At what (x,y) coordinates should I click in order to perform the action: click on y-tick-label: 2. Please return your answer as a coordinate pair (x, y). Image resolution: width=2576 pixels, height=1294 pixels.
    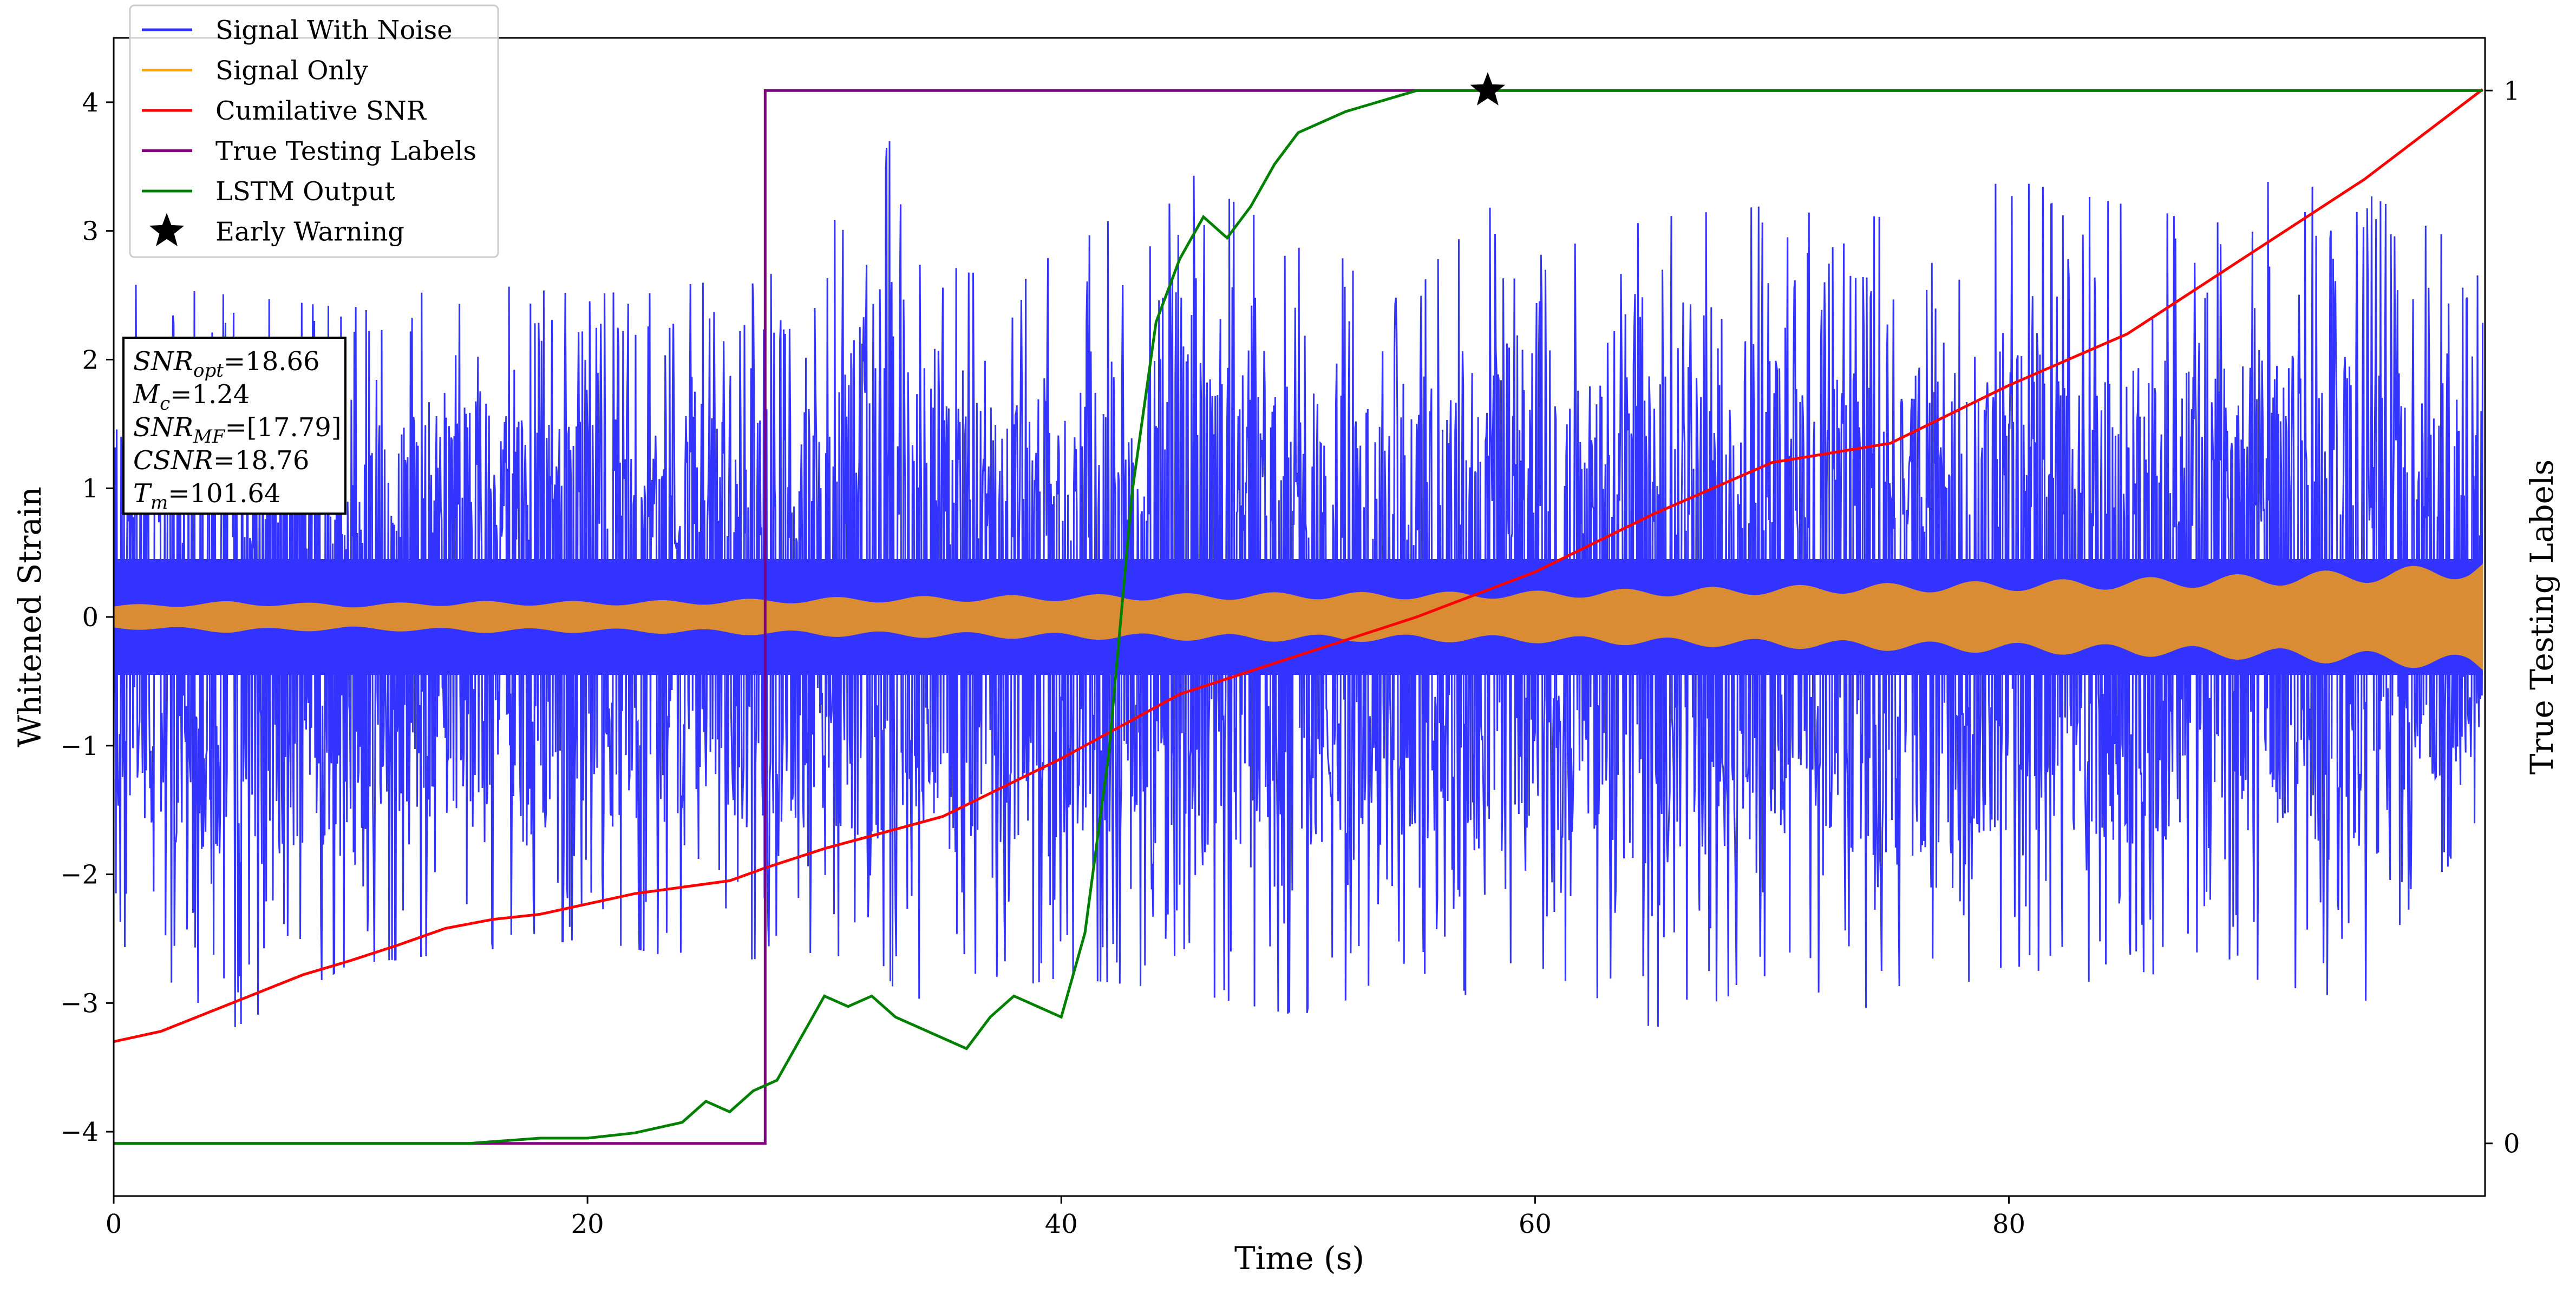
    Looking at the image, I should click on (90, 360).